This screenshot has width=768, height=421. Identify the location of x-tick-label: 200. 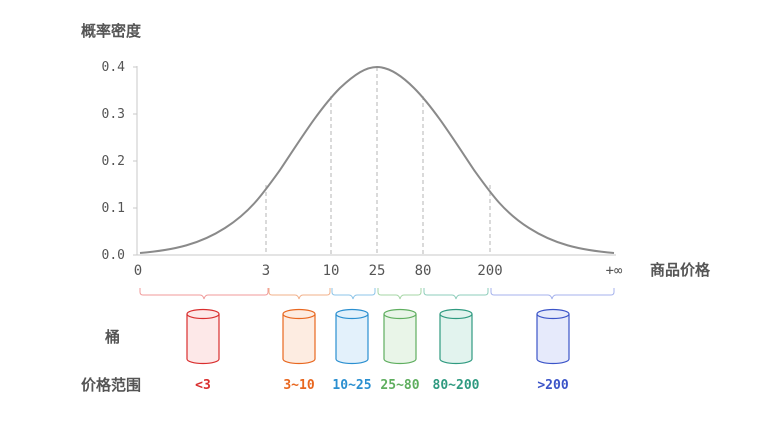
(489, 271).